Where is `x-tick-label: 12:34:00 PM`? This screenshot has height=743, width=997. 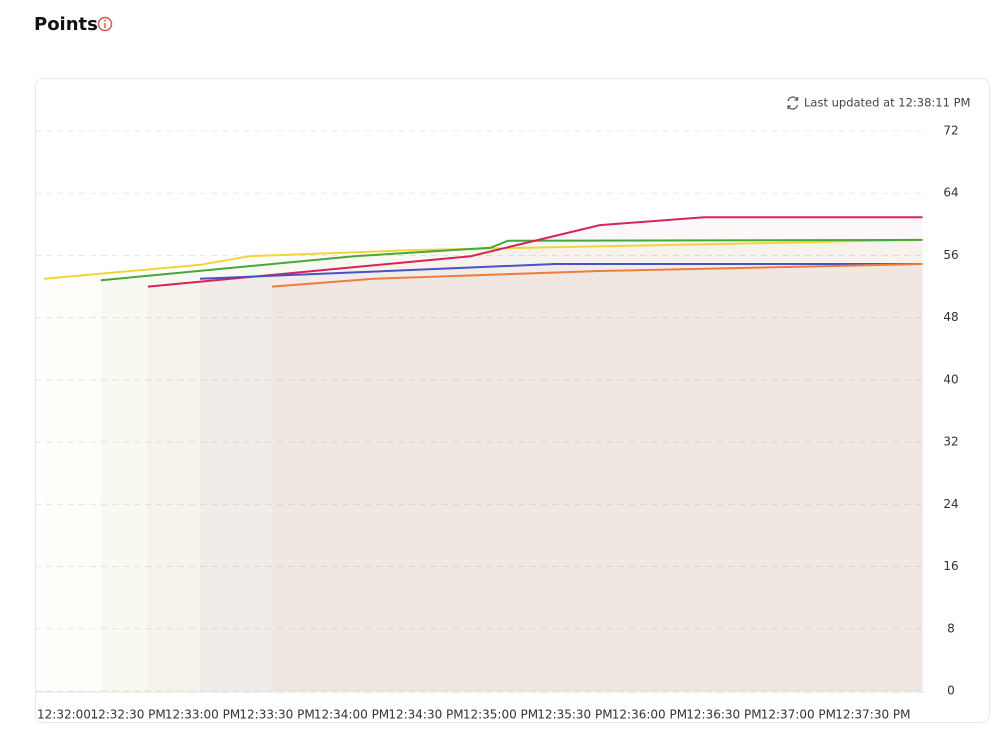 x-tick-label: 12:34:00 PM is located at coordinates (351, 715).